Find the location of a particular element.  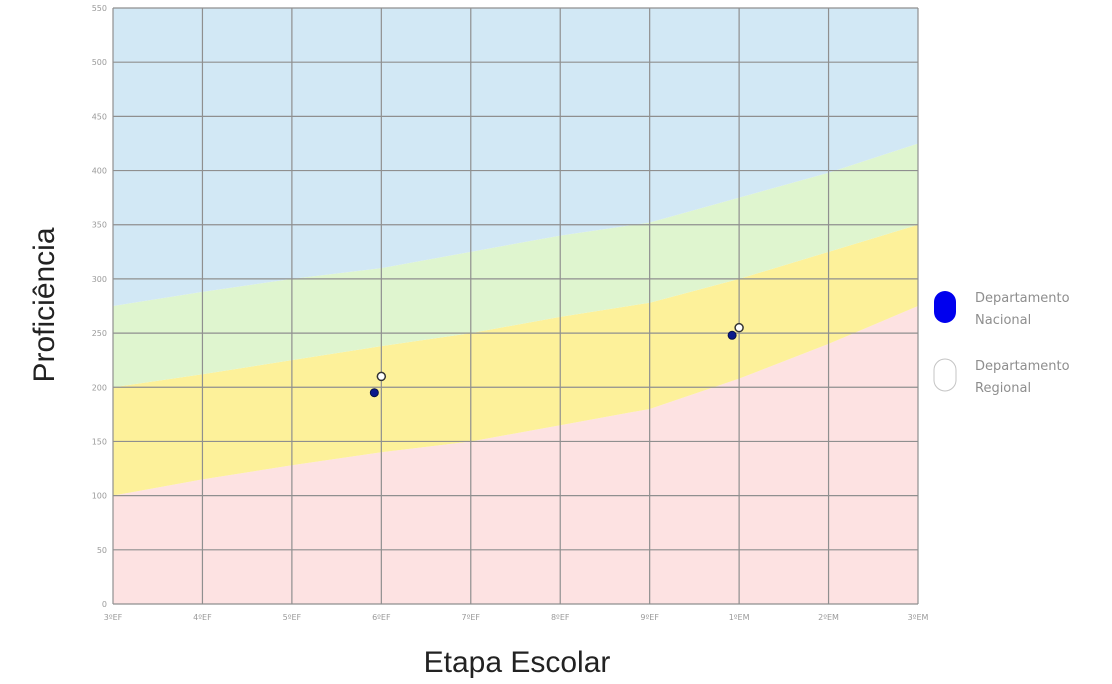

legend-swatch-nacional is located at coordinates (945, 307).